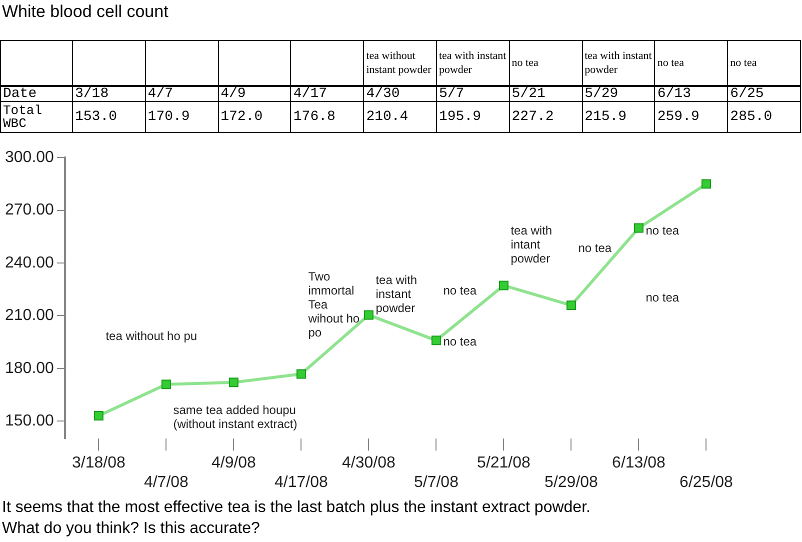 This screenshot has height=542, width=802. Describe the element at coordinates (473, 117) in the screenshot. I see `text: 195.9` at that location.